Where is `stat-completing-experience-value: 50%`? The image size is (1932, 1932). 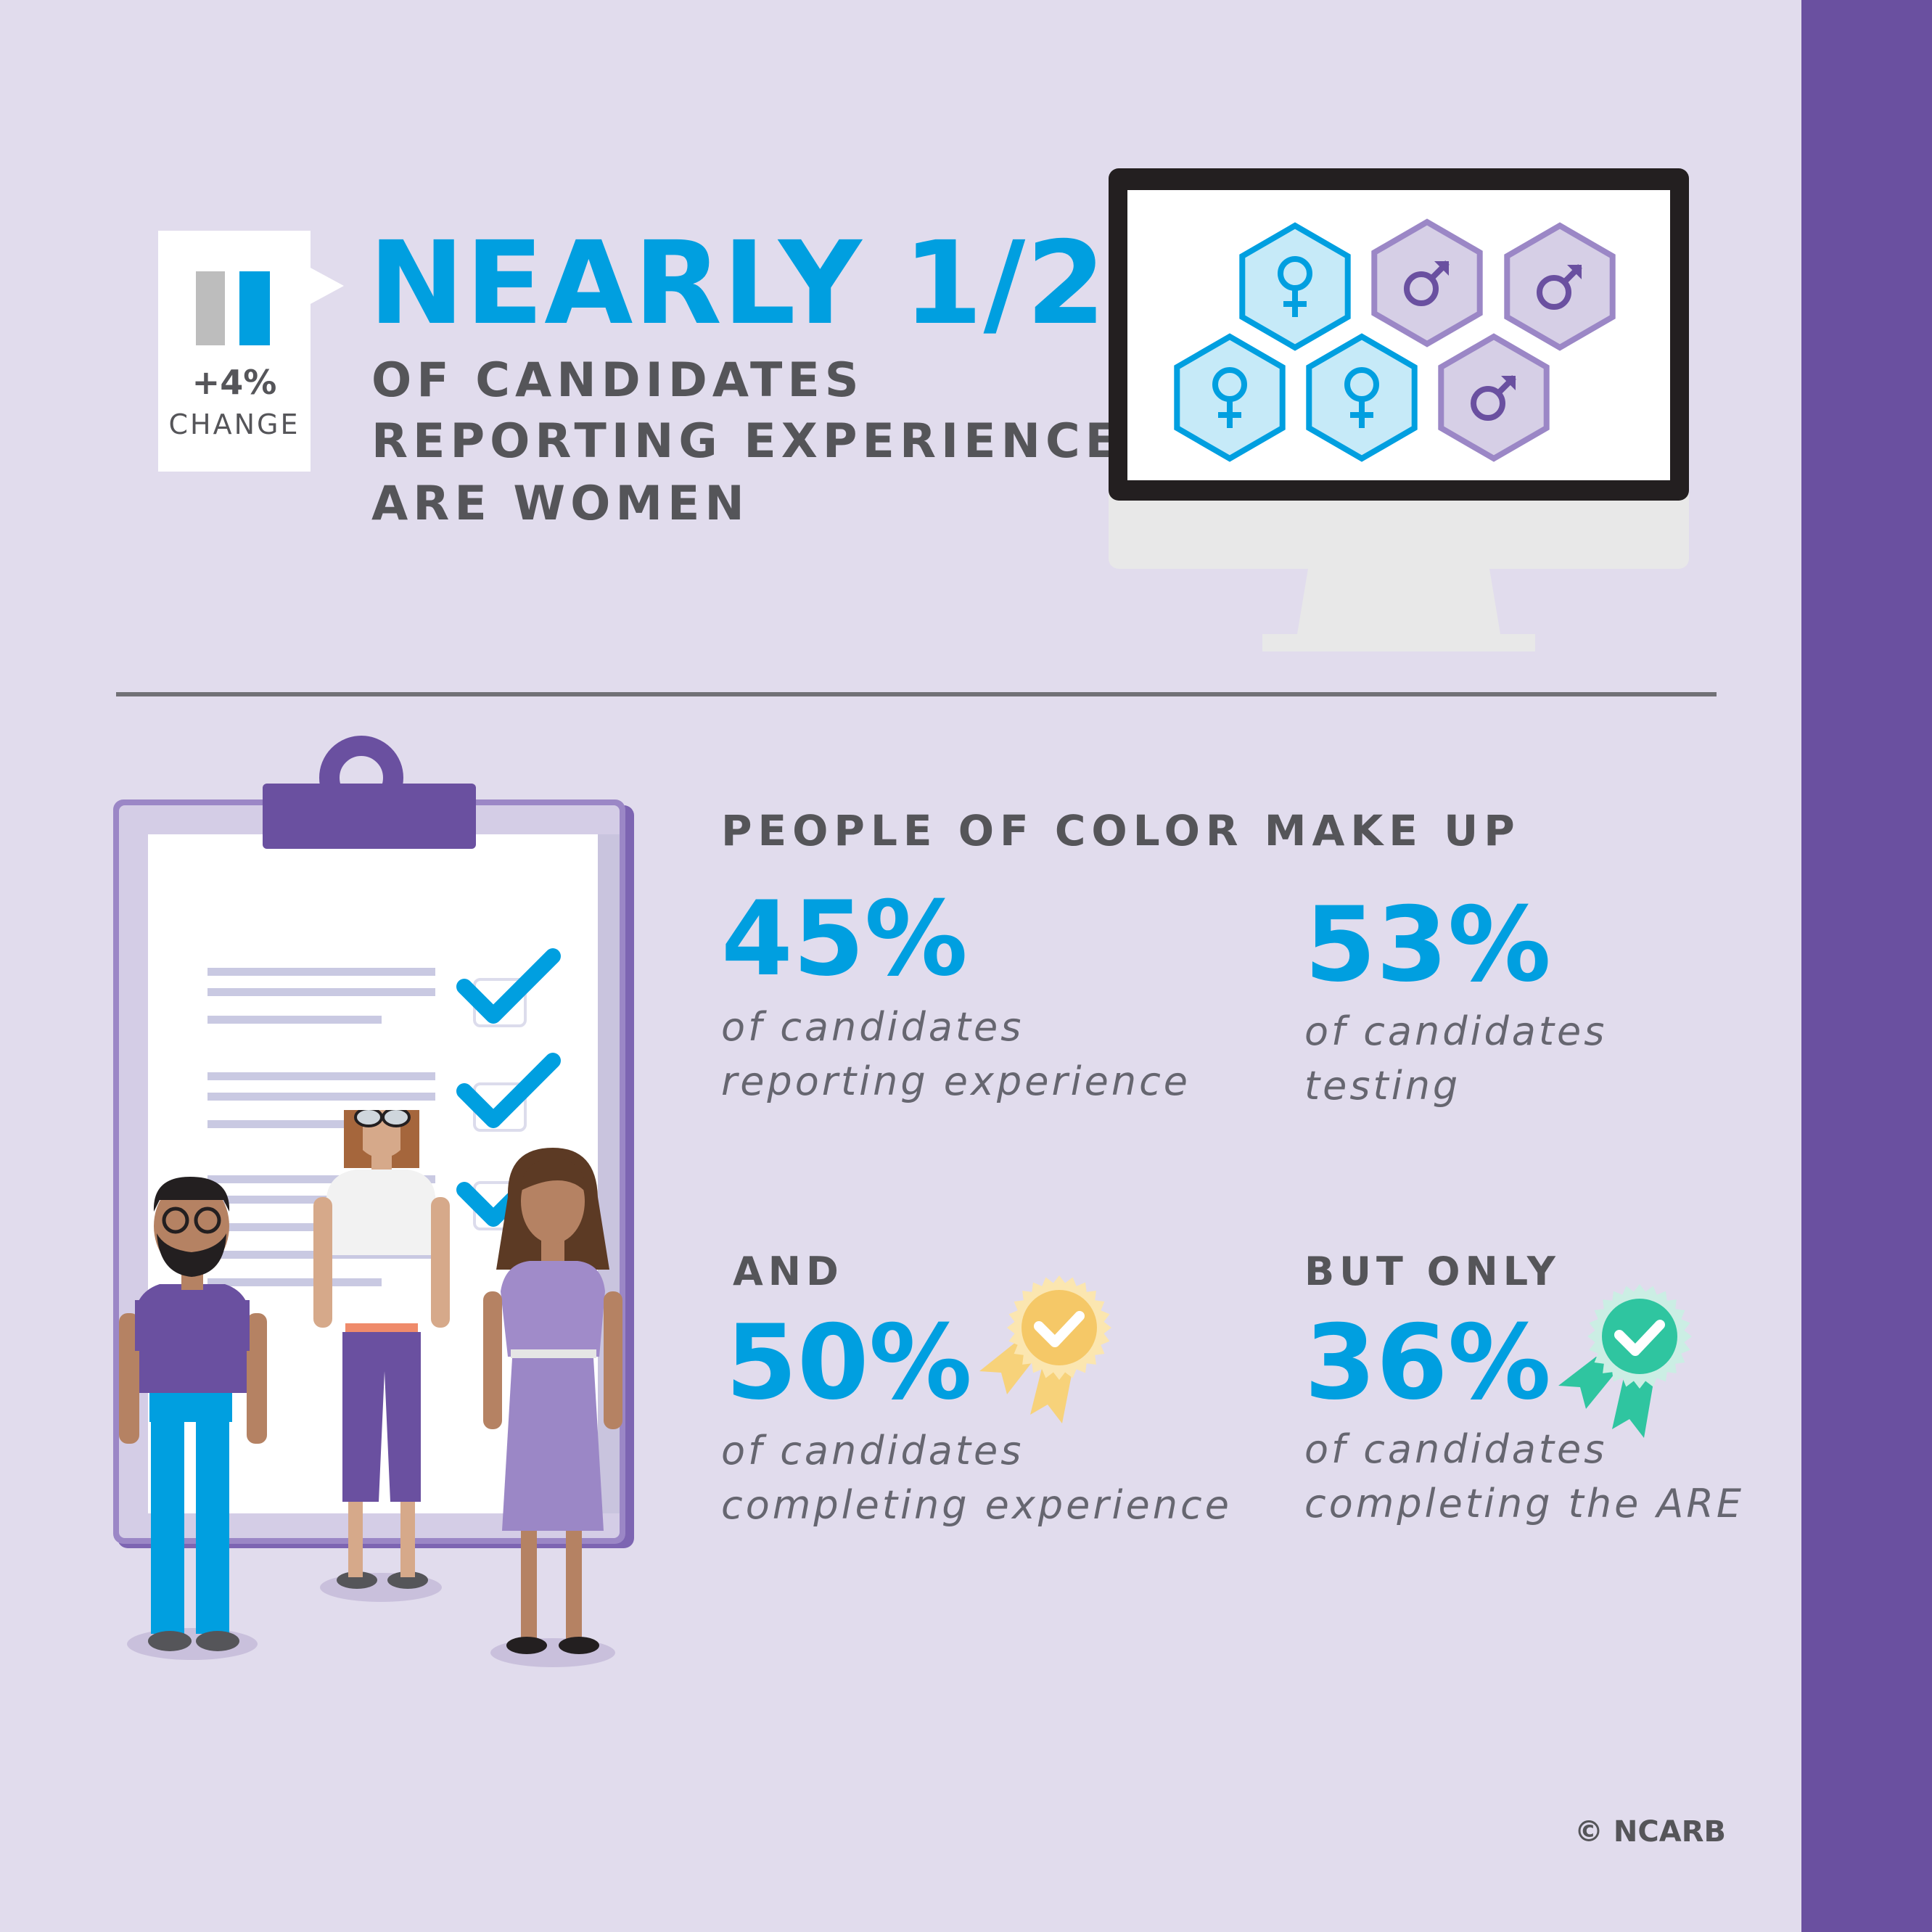 stat-completing-experience-value: 50% is located at coordinates (849, 1363).